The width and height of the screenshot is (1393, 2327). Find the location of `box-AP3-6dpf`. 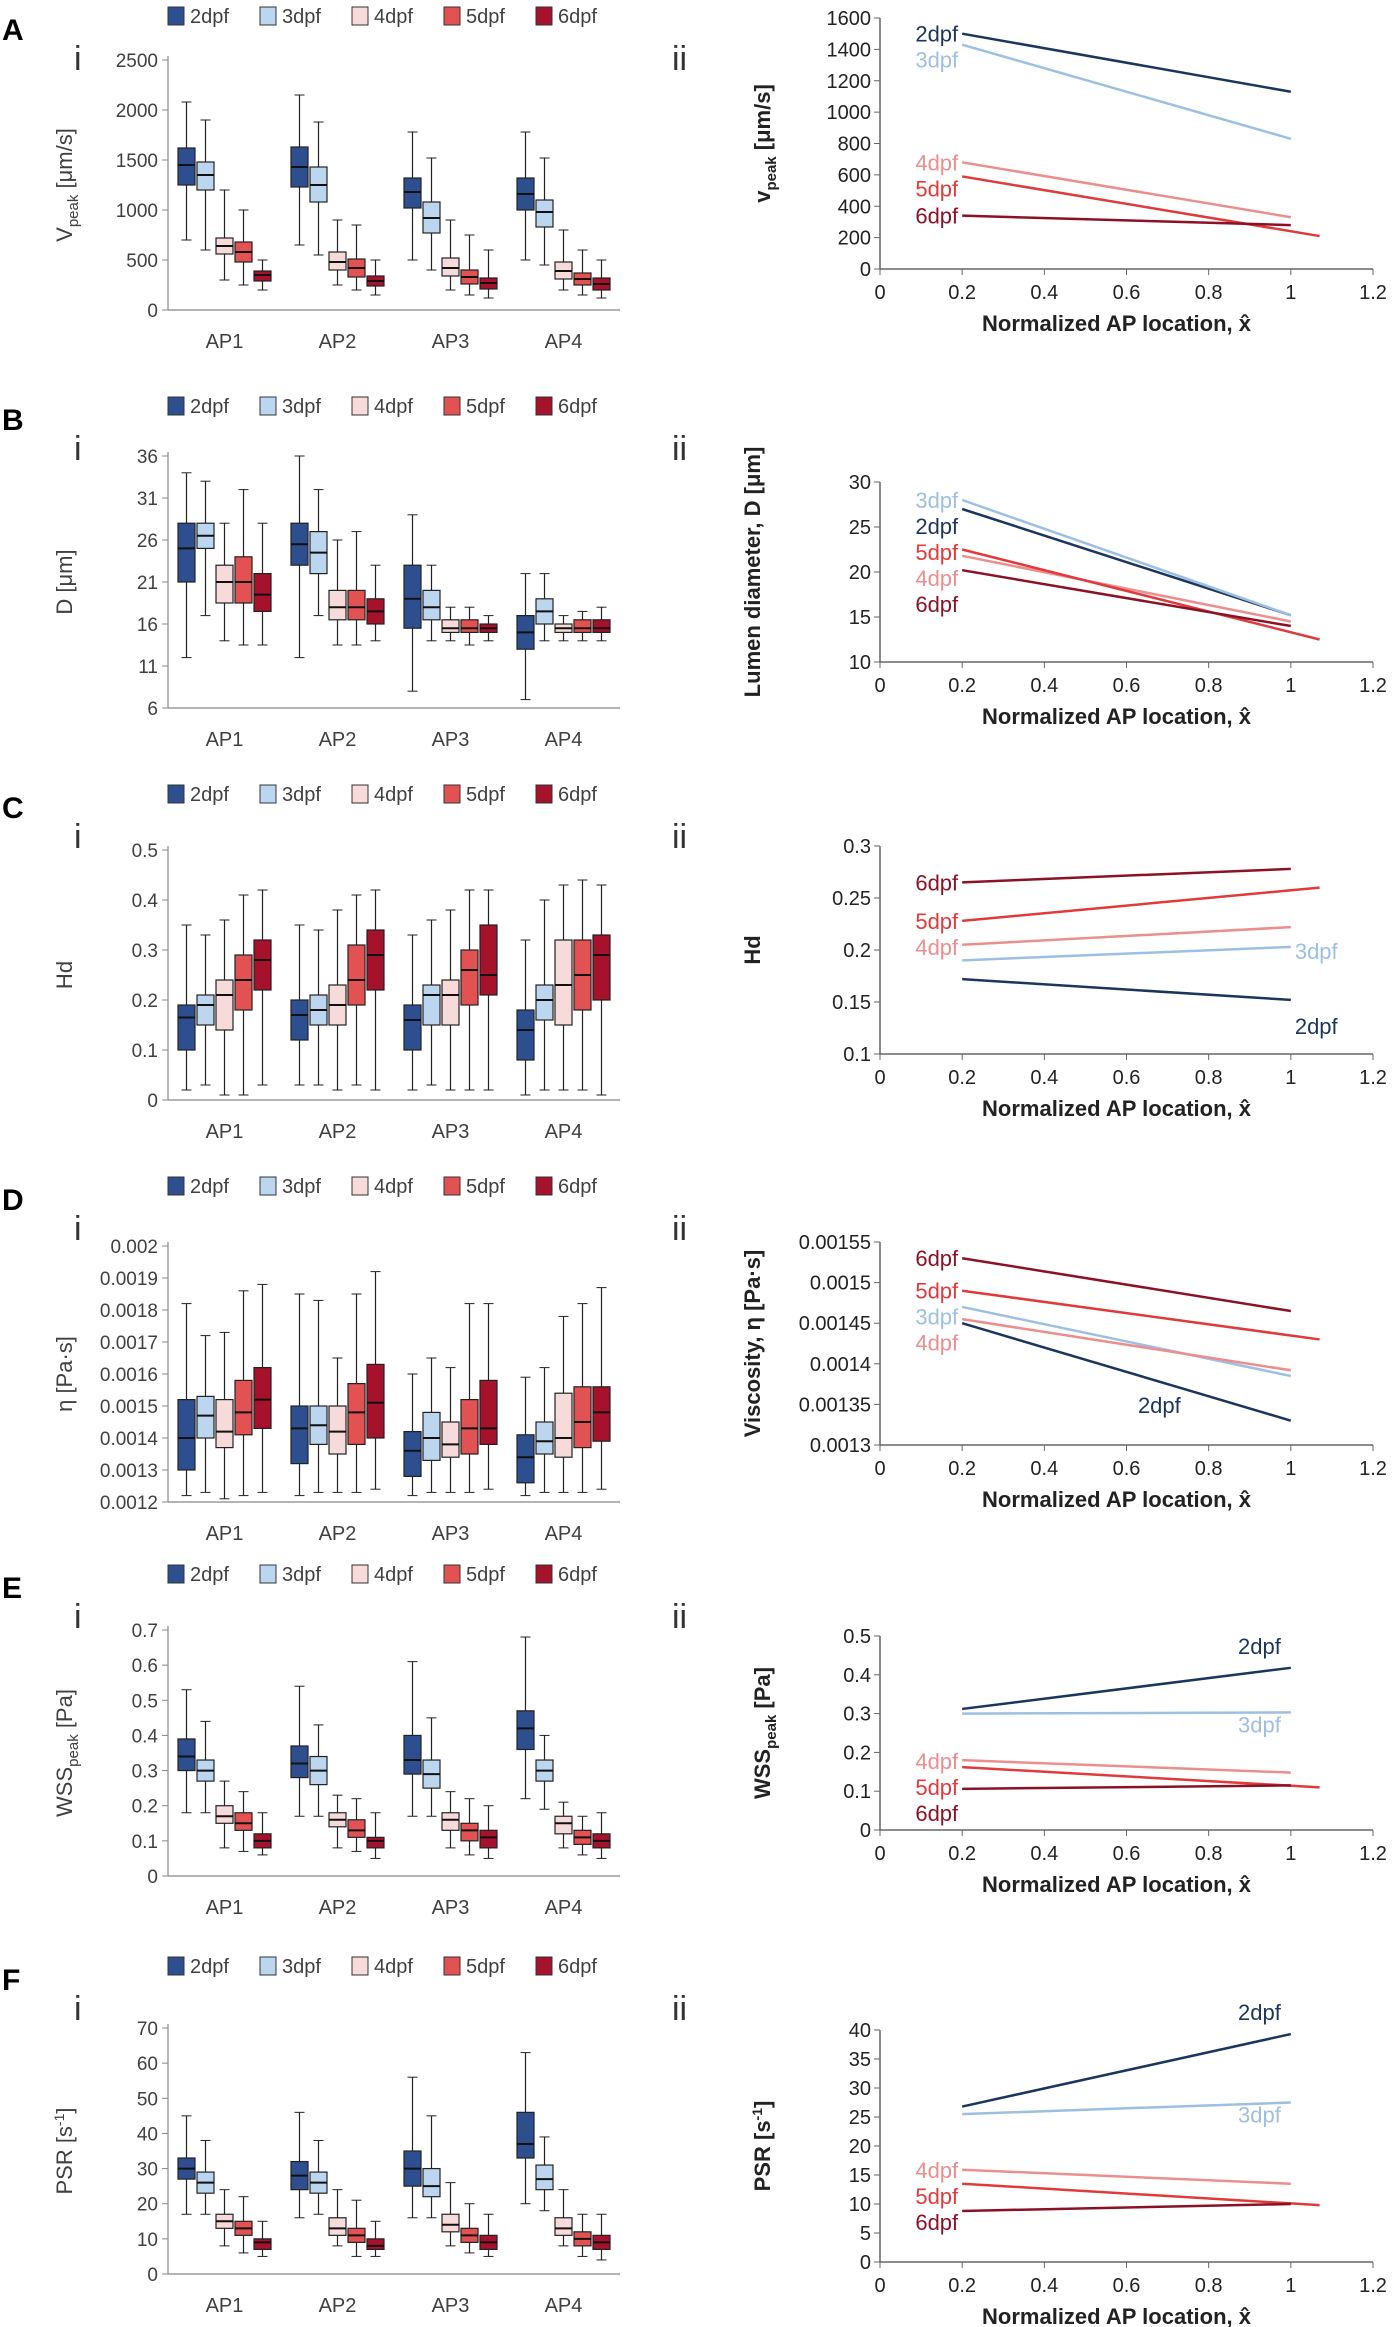

box-AP3-6dpf is located at coordinates (488, 960).